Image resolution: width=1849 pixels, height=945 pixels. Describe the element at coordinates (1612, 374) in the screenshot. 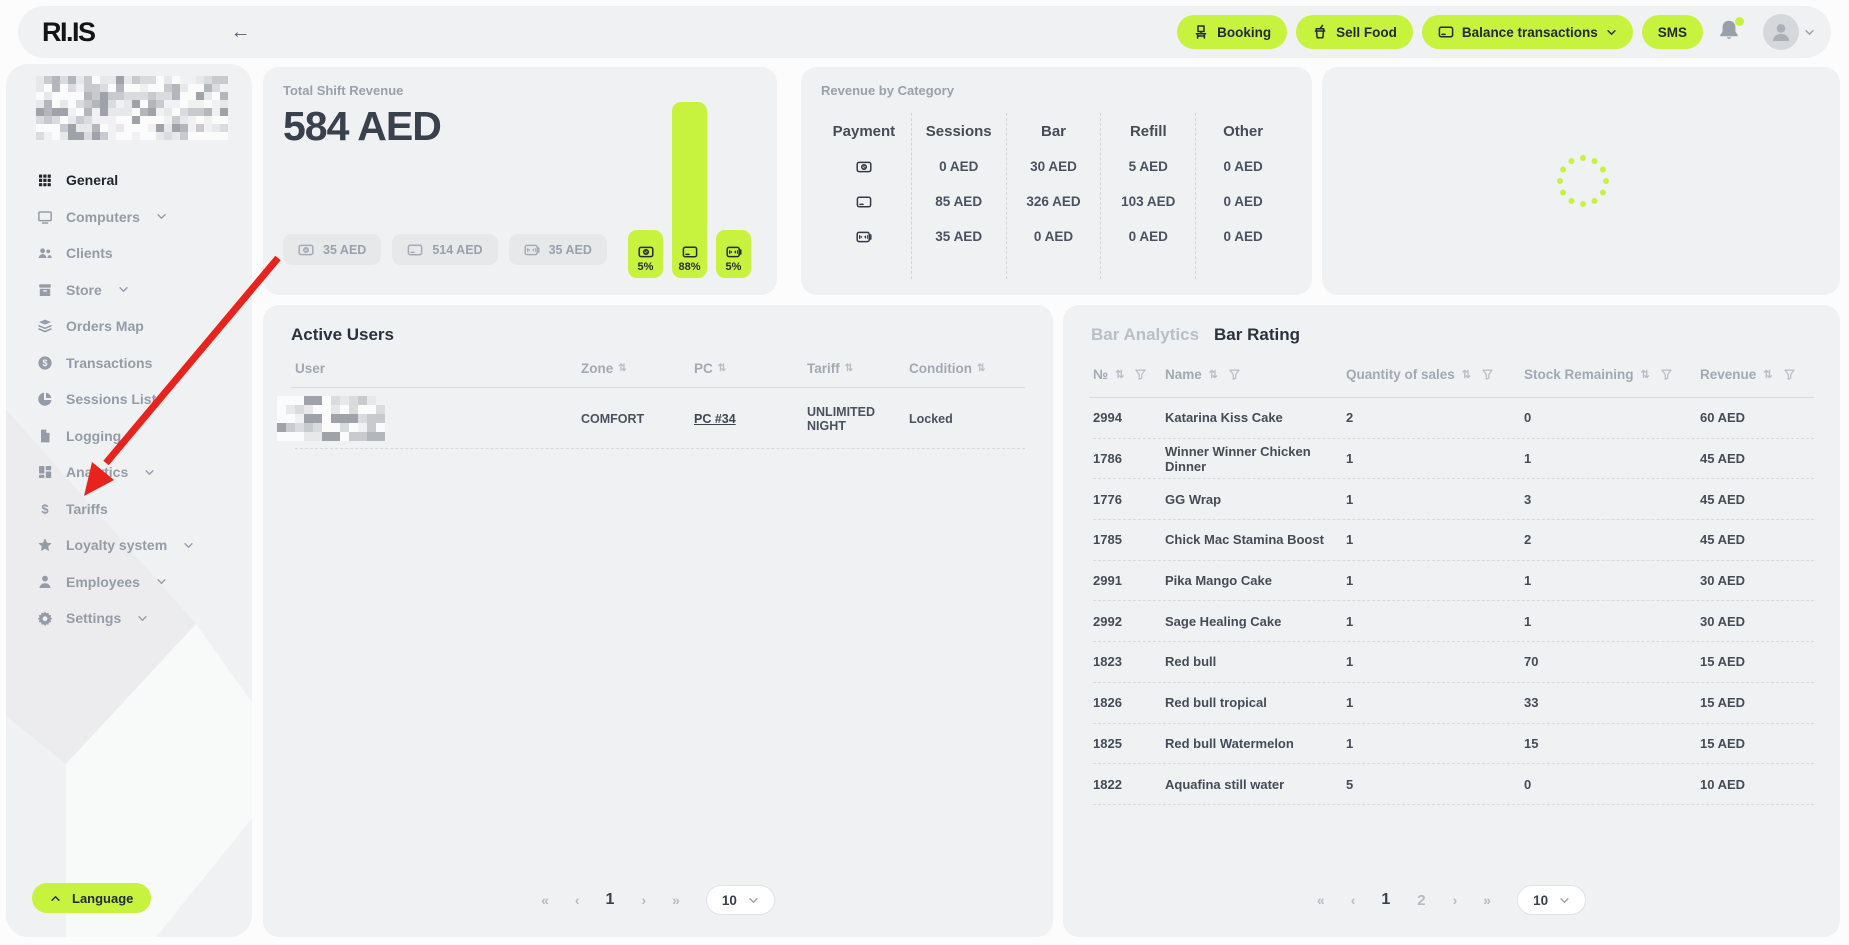

I see `bar-column-header-stock-remaining: Stock Remaining ⇅` at that location.